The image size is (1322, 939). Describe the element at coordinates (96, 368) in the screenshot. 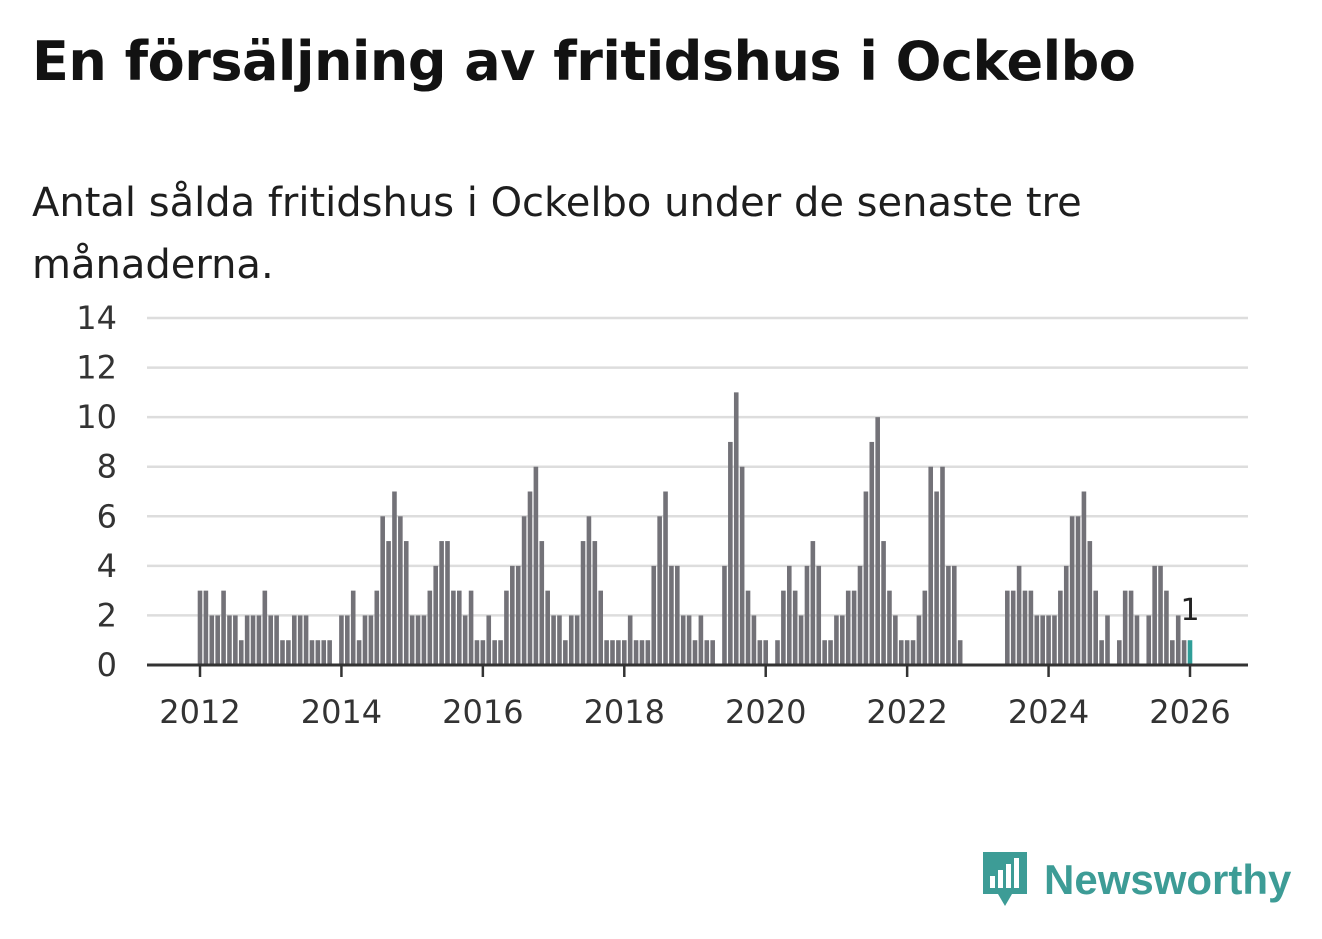

I see `y-tick-label: 12` at that location.